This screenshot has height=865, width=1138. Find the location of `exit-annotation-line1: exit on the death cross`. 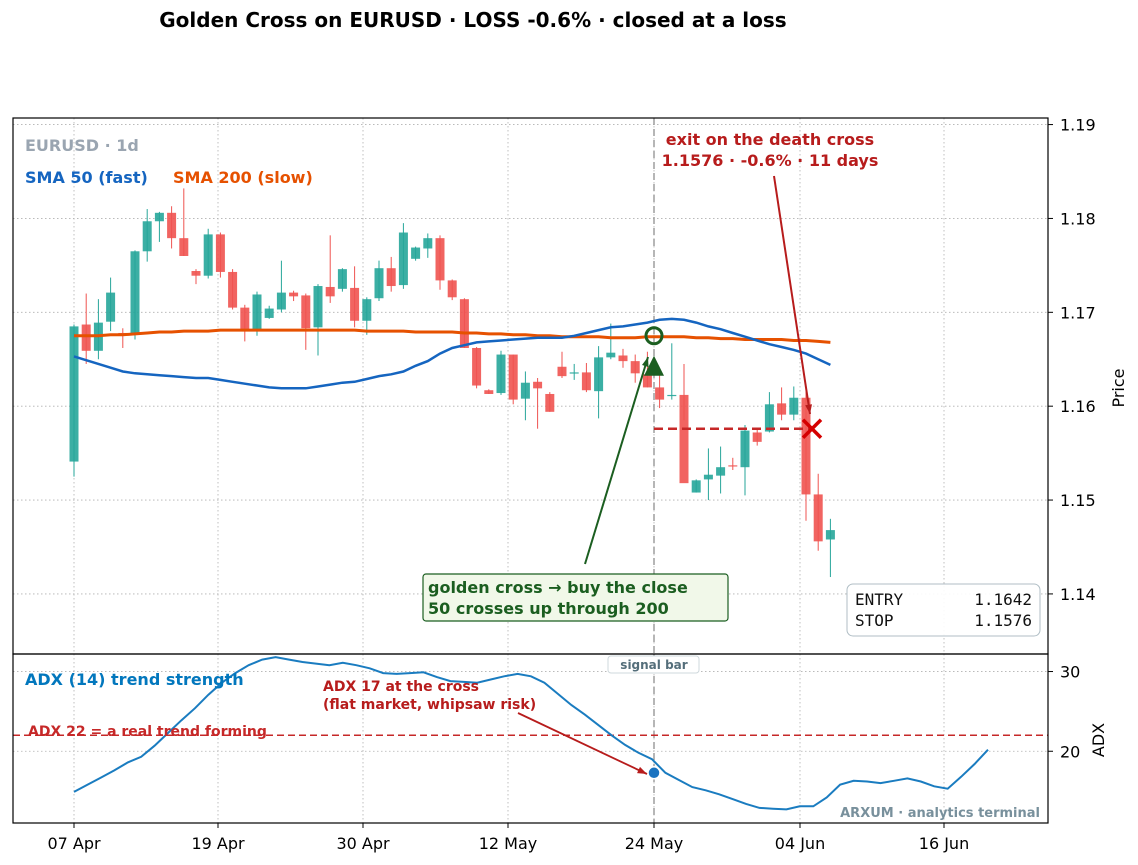

exit-annotation-line1: exit on the death cross is located at coordinates (770, 139).